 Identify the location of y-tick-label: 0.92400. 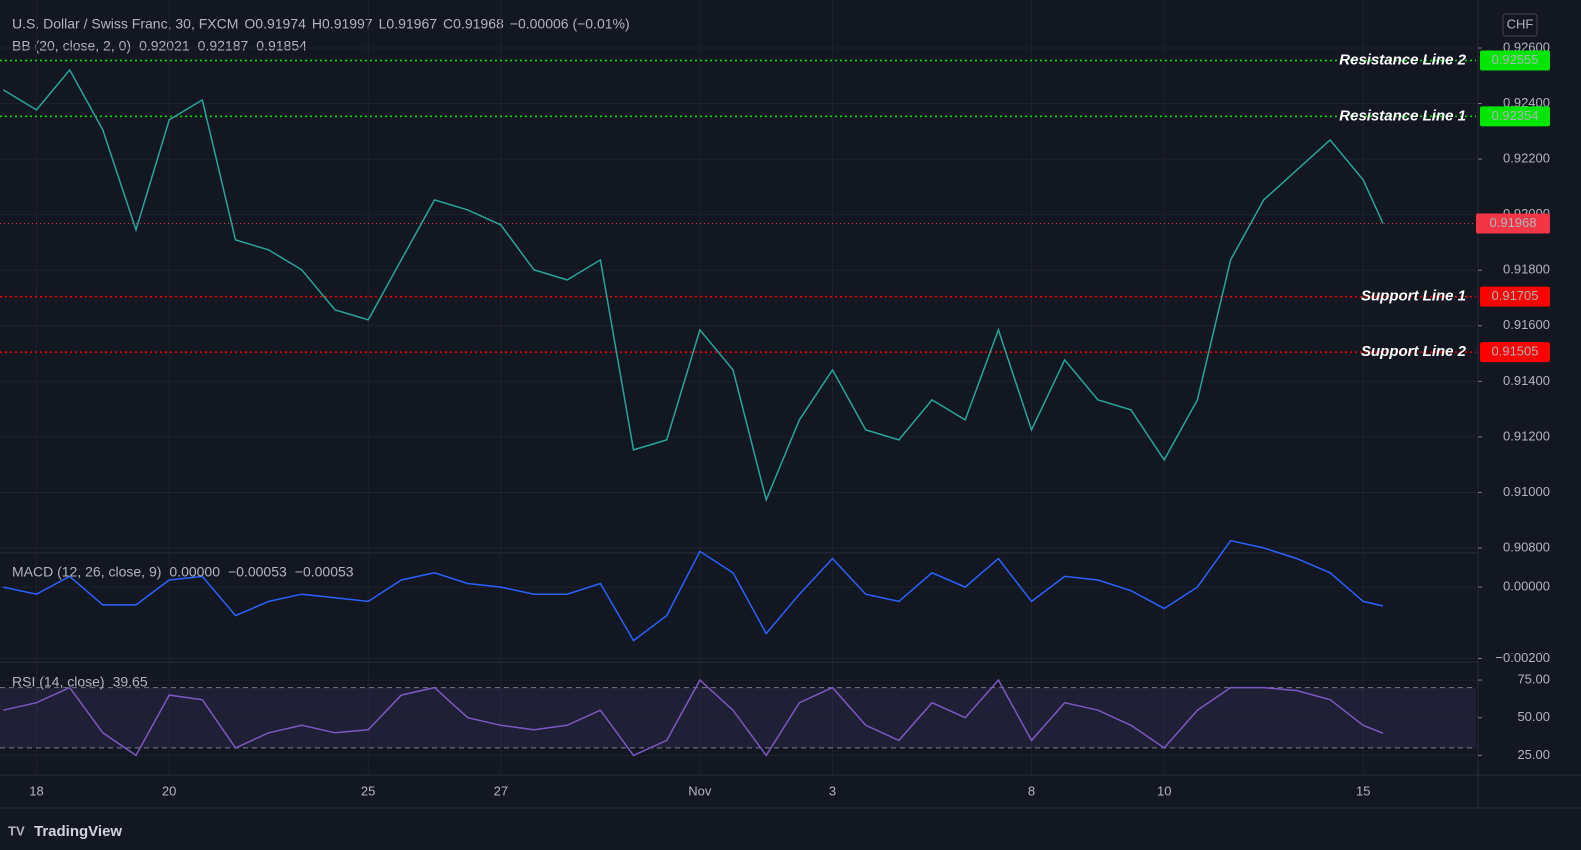
(1526, 102).